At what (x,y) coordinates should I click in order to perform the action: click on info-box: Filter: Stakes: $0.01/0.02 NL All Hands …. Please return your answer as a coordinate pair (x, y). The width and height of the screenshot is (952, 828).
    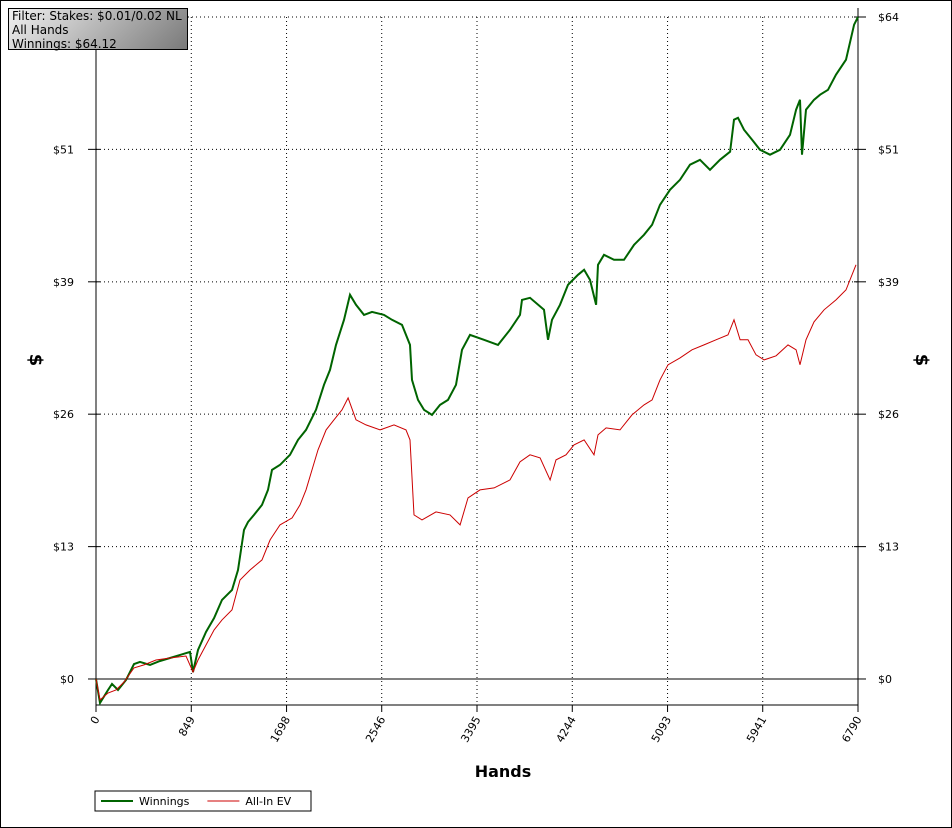
    Looking at the image, I should click on (98, 29).